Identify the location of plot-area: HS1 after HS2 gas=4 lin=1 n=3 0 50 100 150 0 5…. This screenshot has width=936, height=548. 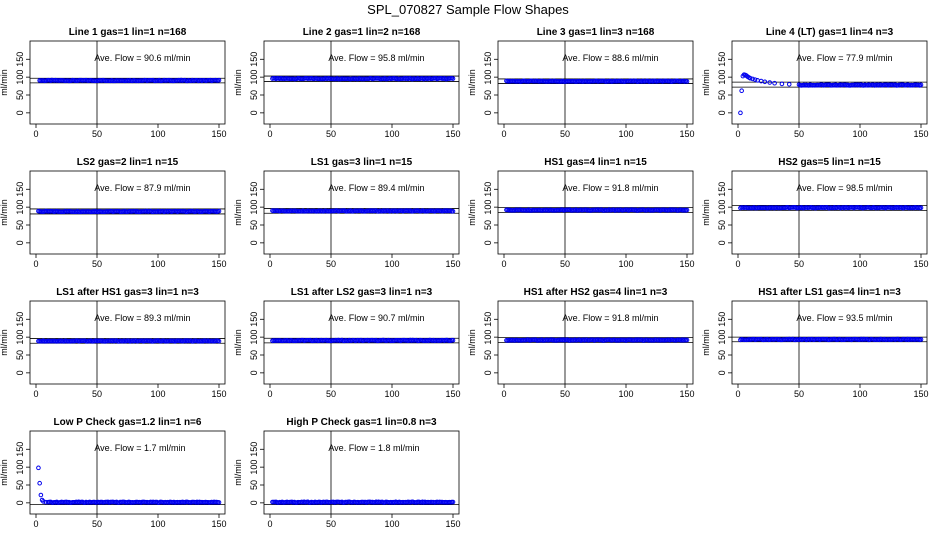
(581, 343).